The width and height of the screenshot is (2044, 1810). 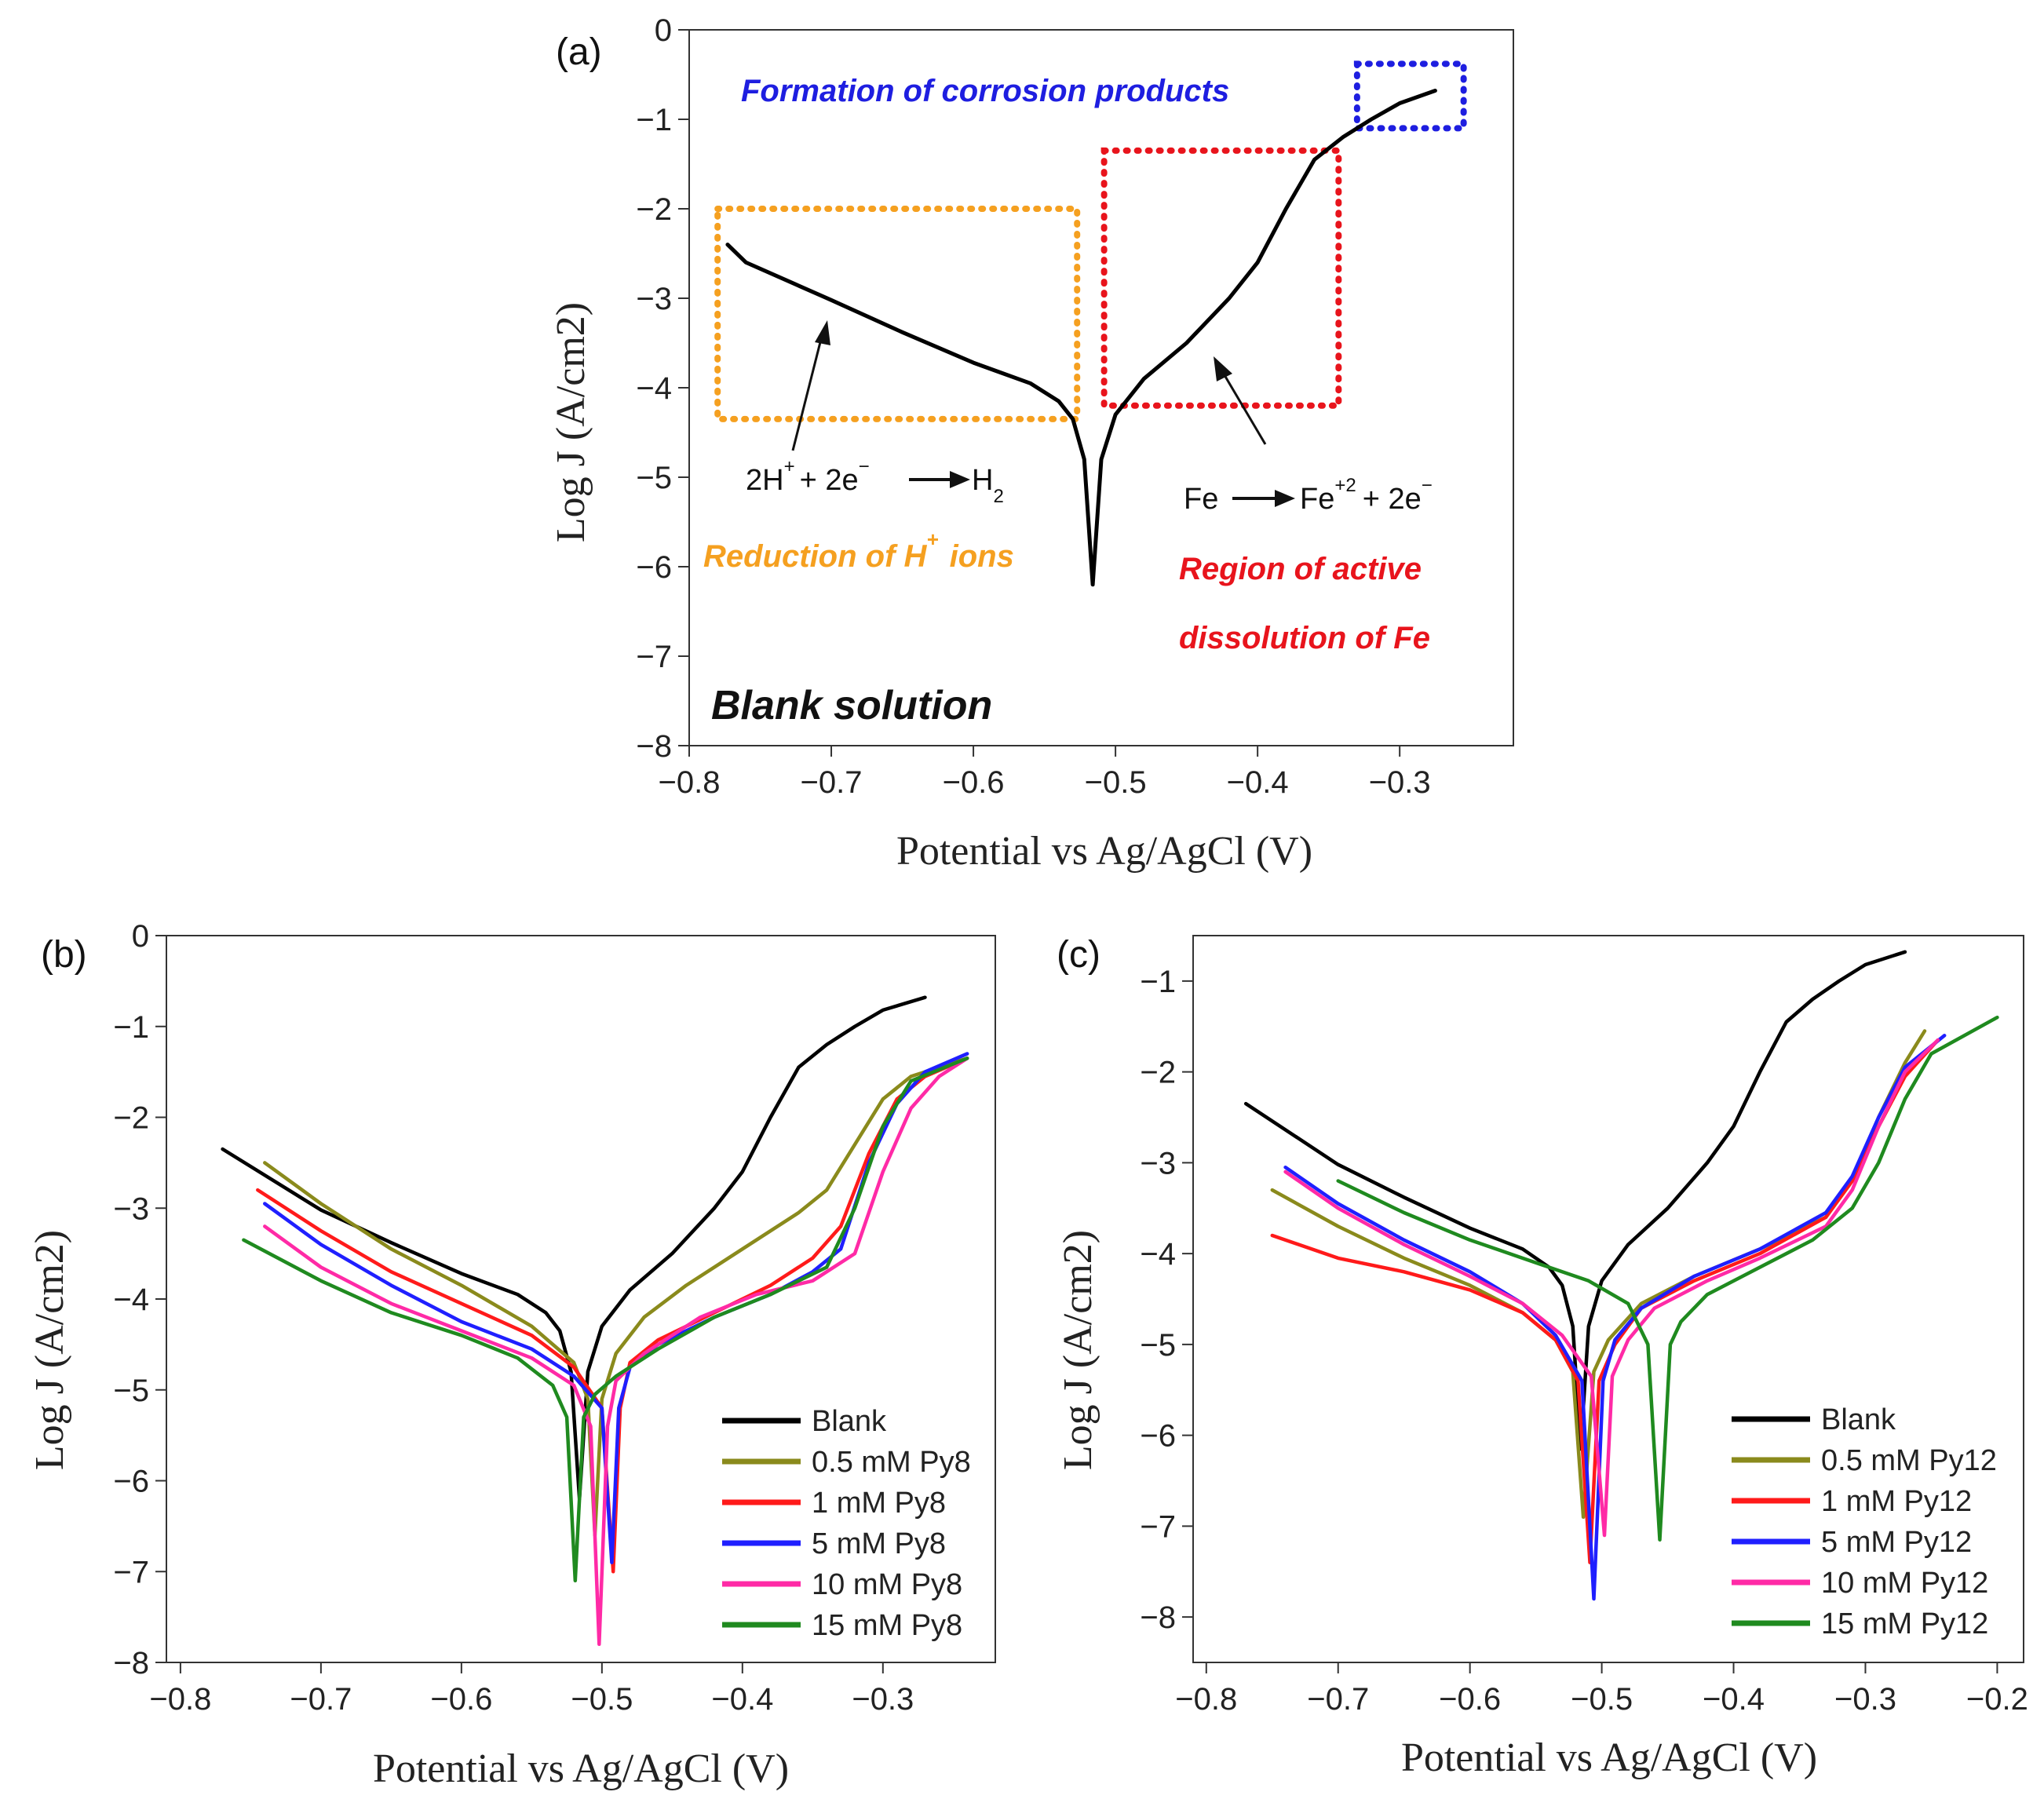 I want to click on iron-equation: Fe, so click(x=1201, y=499).